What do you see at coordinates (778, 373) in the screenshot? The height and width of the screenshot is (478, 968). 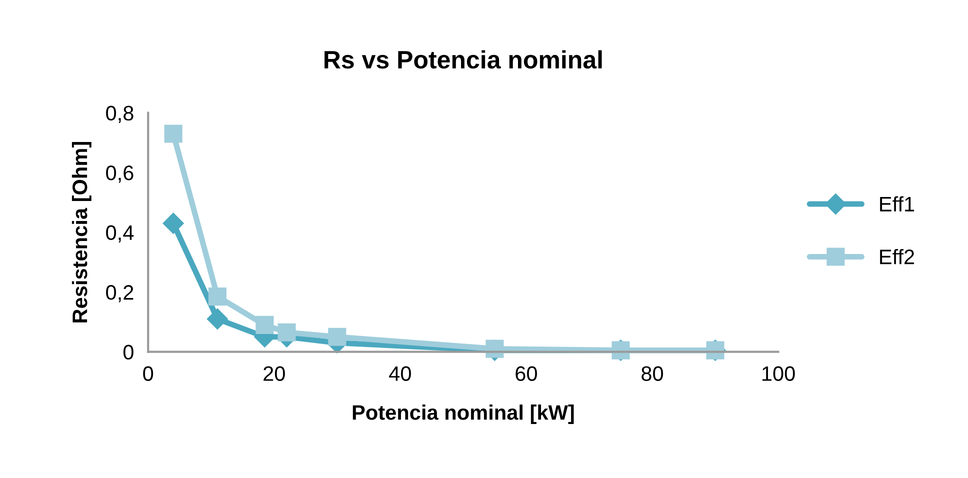 I see `x-tick-label: 100` at bounding box center [778, 373].